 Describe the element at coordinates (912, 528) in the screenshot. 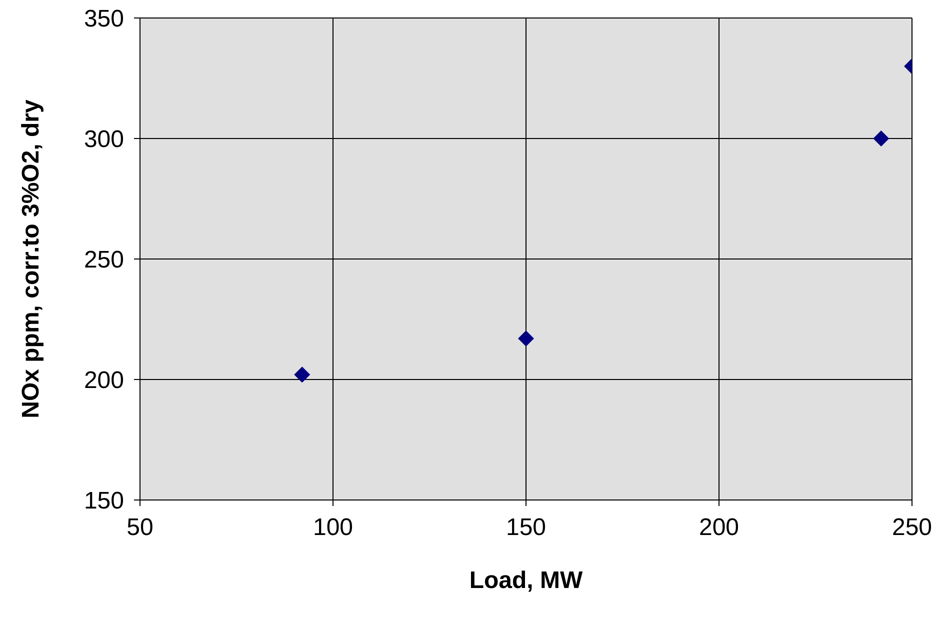

I see `x-tick-label: 250` at that location.